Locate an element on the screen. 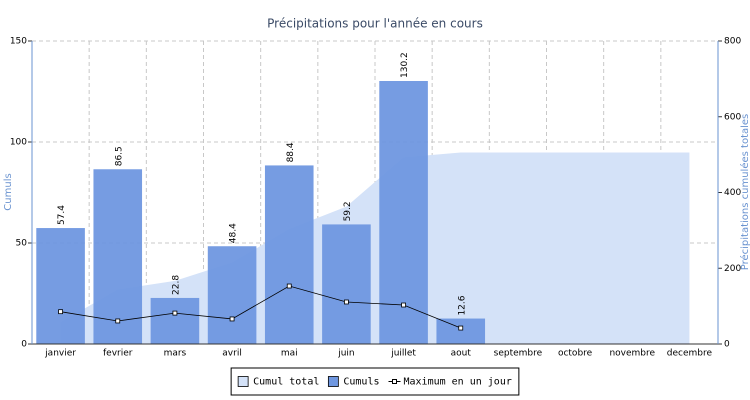 The width and height of the screenshot is (750, 400). legend: Cumul total Cumuls Maximum en un jour is located at coordinates (375, 381).